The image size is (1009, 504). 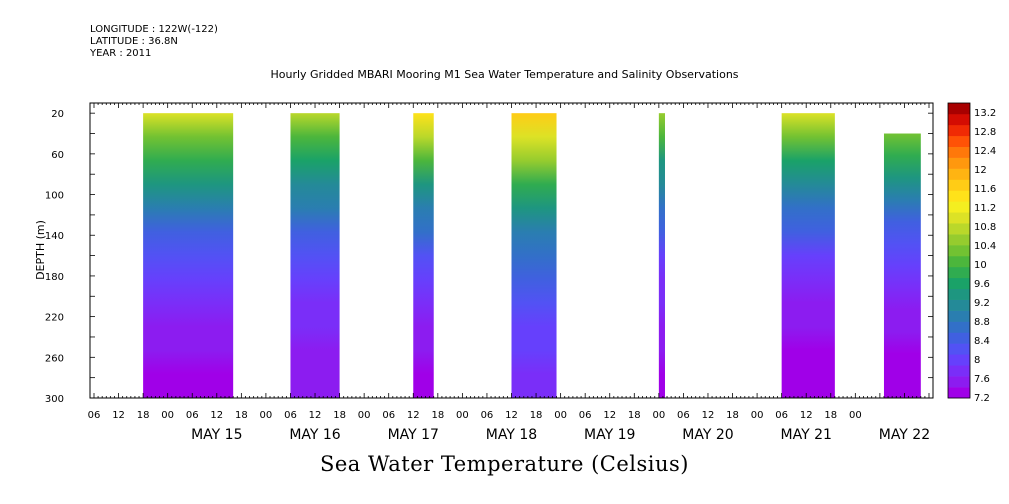 I want to click on colorbar-label: 7.6, so click(x=982, y=379).